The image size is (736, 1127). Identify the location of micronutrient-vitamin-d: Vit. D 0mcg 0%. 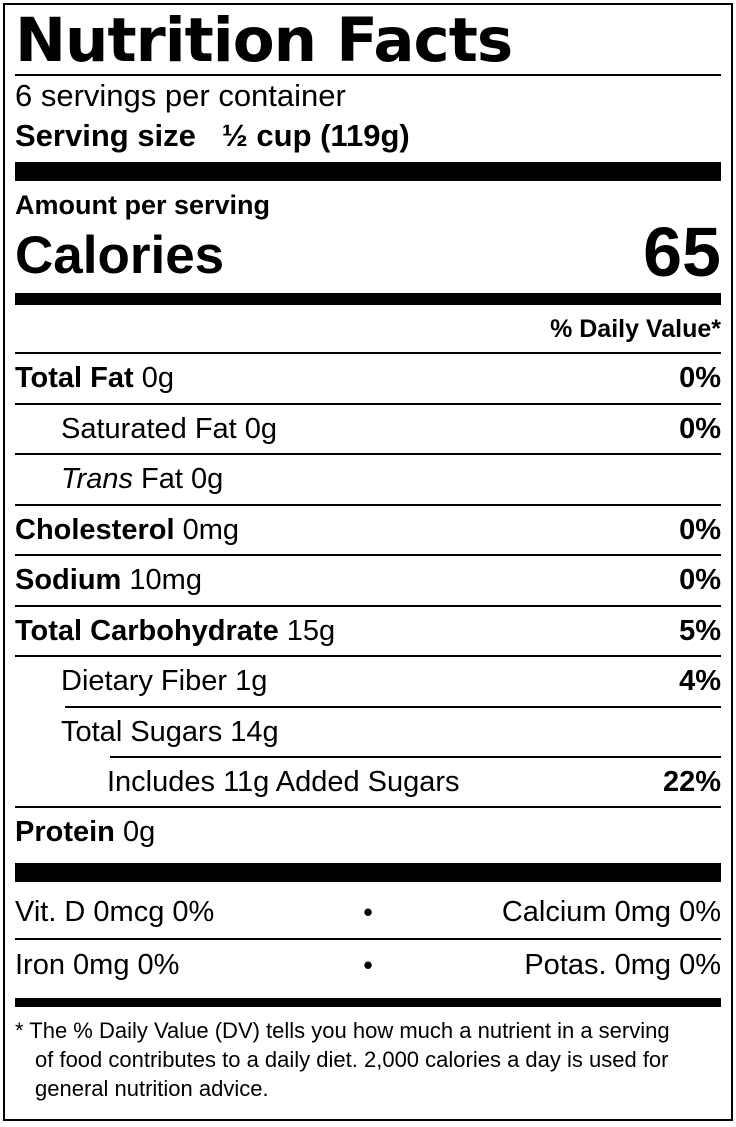
(115, 911).